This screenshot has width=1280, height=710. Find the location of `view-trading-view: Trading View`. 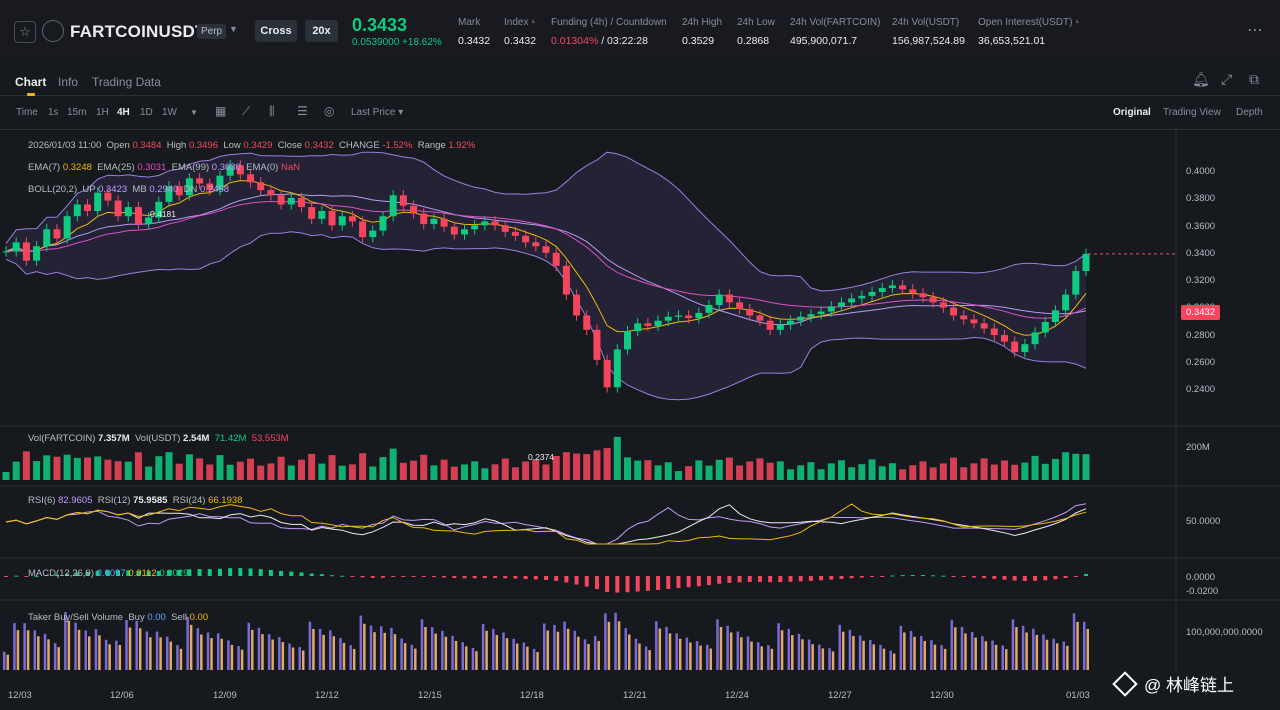

view-trading-view: Trading View is located at coordinates (1192, 112).